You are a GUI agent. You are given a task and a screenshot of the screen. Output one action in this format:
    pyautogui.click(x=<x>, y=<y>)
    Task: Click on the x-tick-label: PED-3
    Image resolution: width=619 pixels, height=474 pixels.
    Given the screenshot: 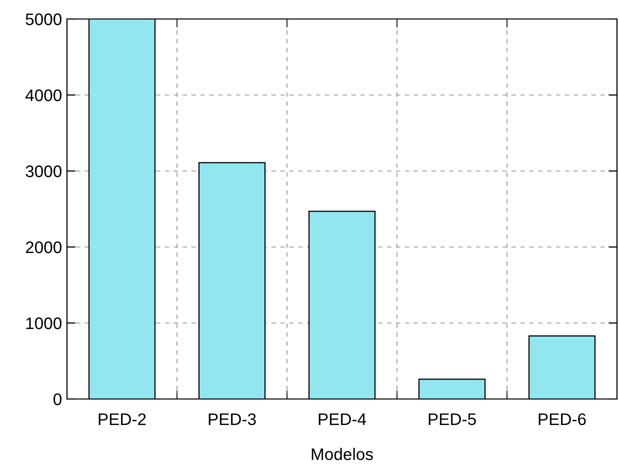 What is the action you would take?
    pyautogui.click(x=232, y=419)
    